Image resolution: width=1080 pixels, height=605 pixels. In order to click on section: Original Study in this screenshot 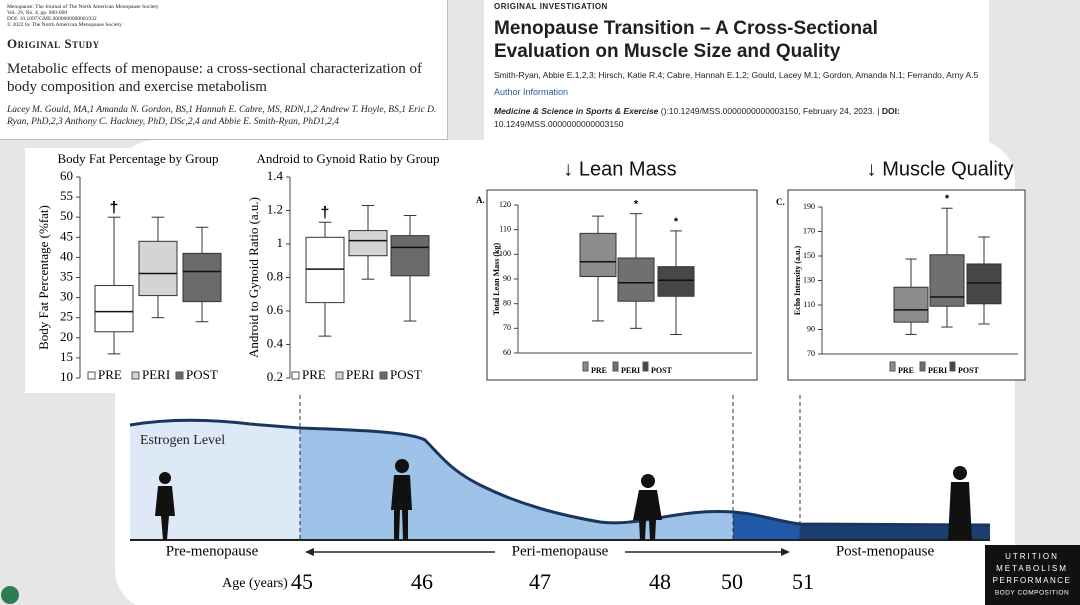, I will do `click(53, 43)`.